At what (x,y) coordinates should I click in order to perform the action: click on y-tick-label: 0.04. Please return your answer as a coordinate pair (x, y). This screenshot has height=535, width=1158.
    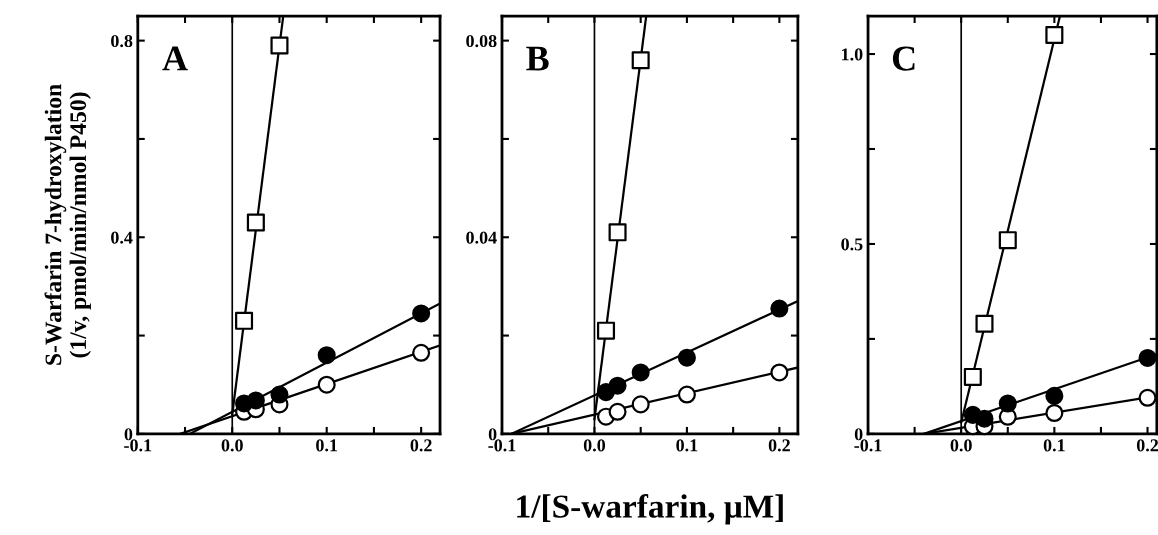
    Looking at the image, I should click on (481, 237).